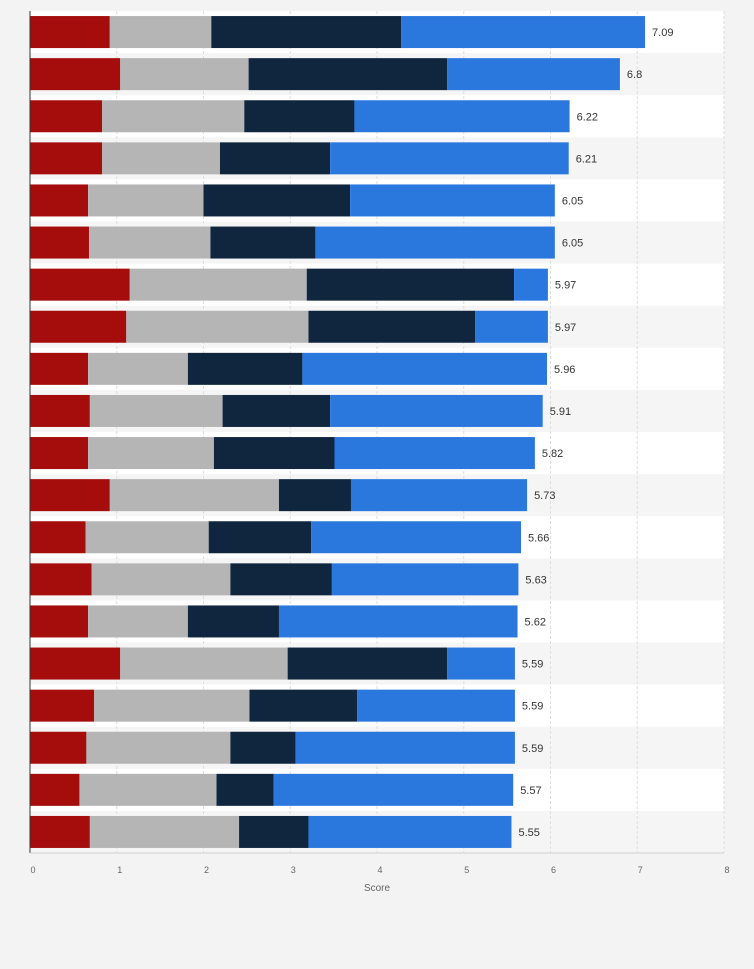  I want to click on value-label: 5.73, so click(544, 496).